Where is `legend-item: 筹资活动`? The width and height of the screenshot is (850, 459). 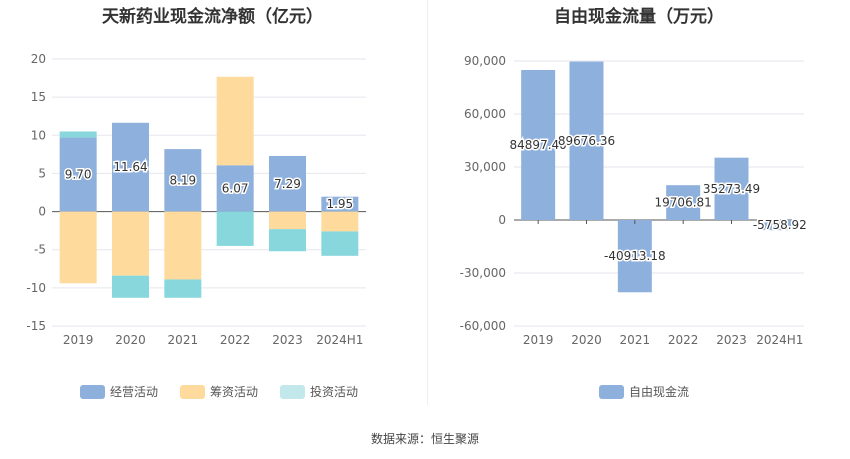
legend-item: 筹资活动 is located at coordinates (219, 391).